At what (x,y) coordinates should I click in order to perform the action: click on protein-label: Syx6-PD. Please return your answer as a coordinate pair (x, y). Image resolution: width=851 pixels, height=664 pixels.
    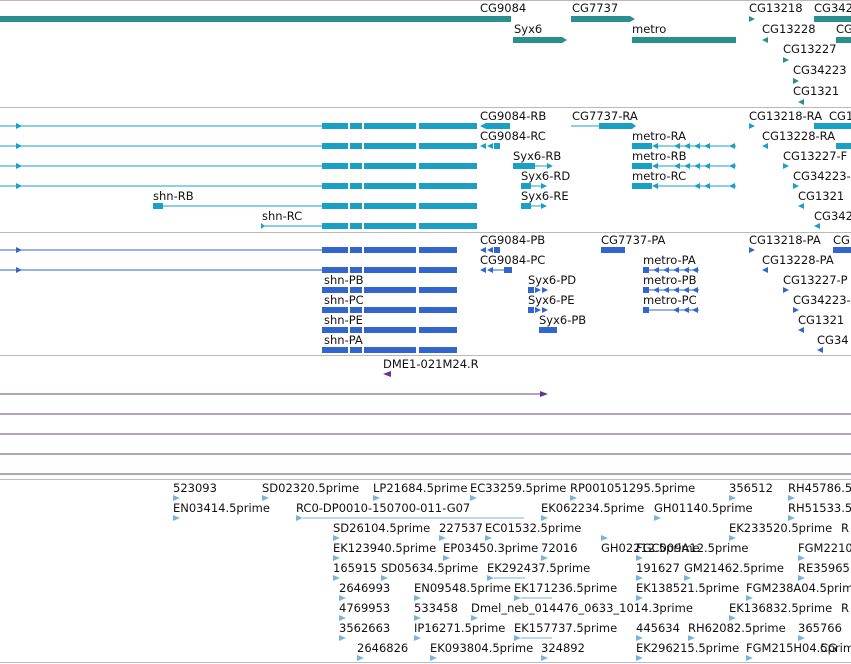
    Looking at the image, I should click on (552, 280).